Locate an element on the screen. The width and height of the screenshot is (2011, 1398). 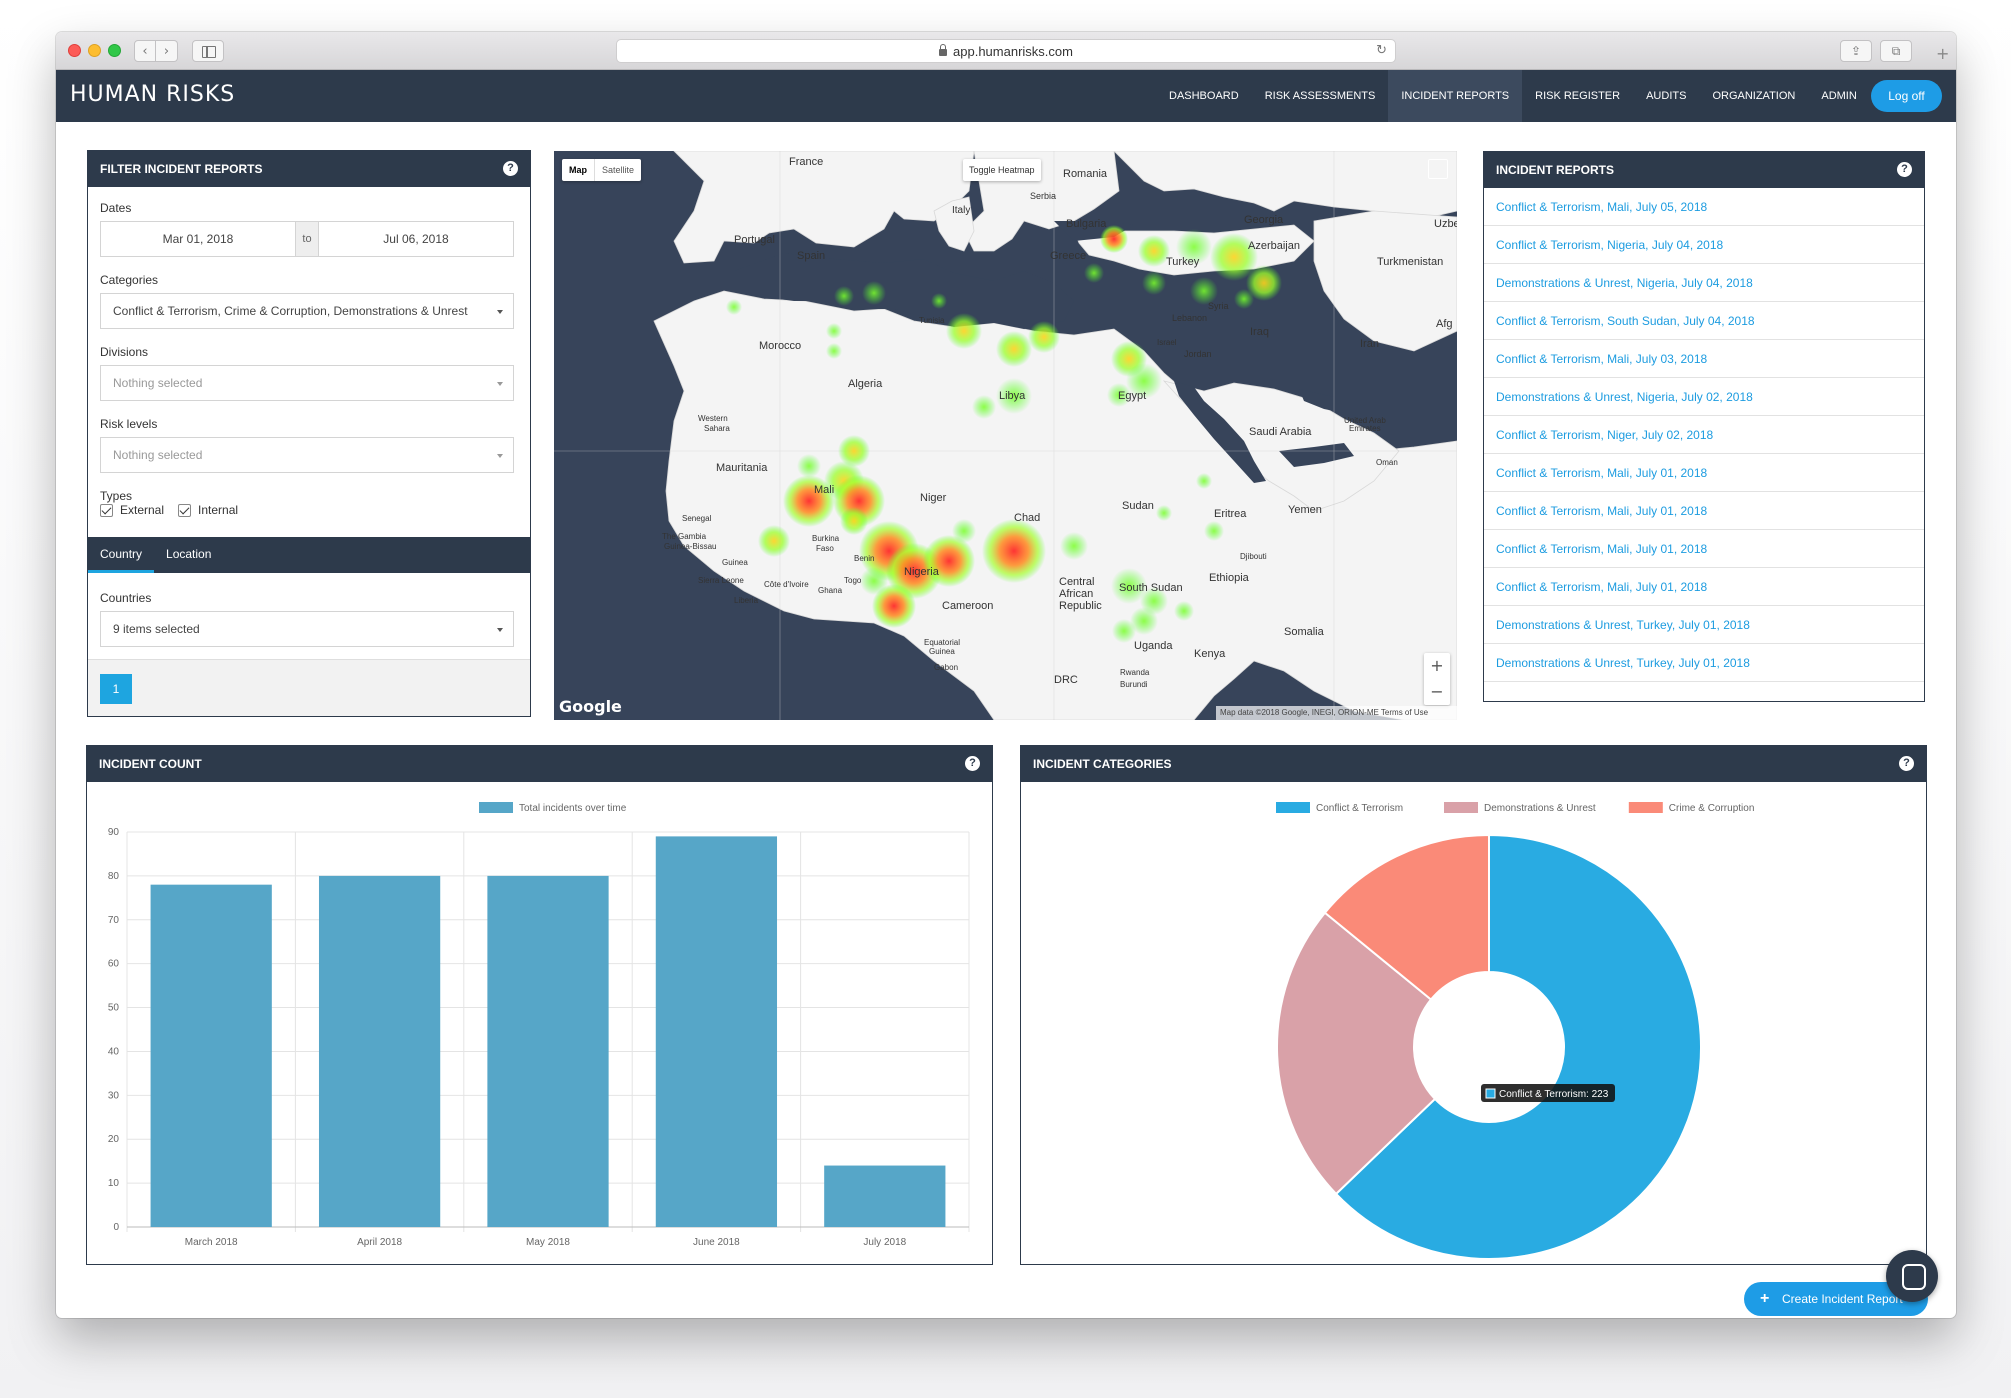
nav-incident-reports: INCIDENT REPORTS is located at coordinates (1455, 96).